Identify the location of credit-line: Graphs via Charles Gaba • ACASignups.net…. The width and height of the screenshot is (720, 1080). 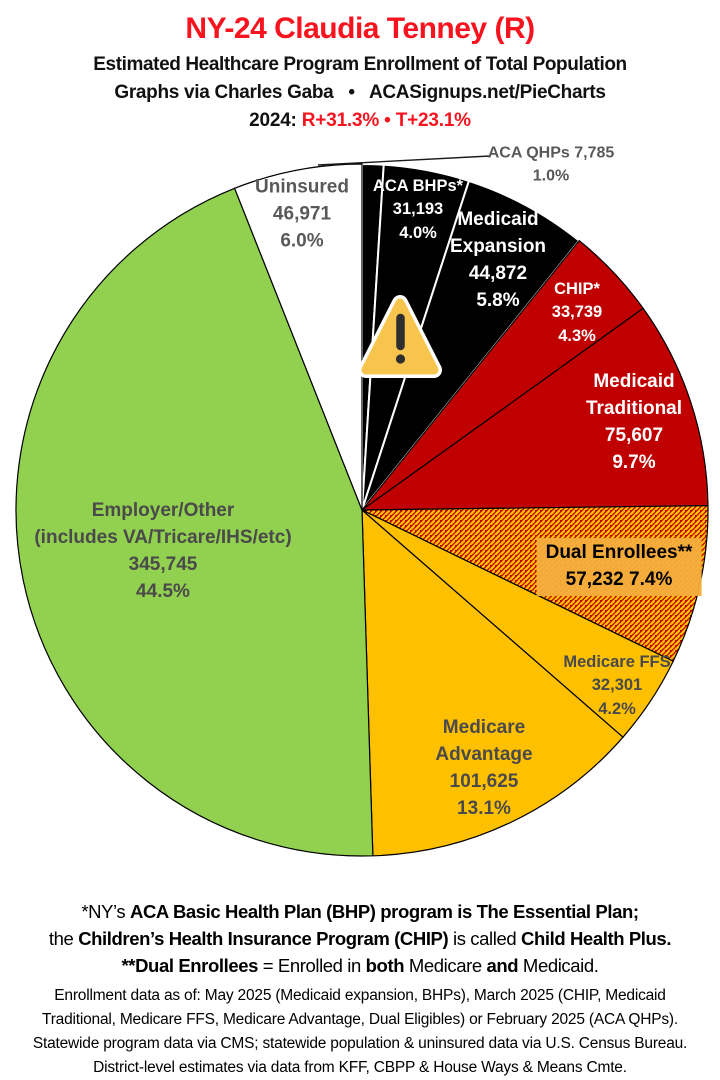
(360, 92).